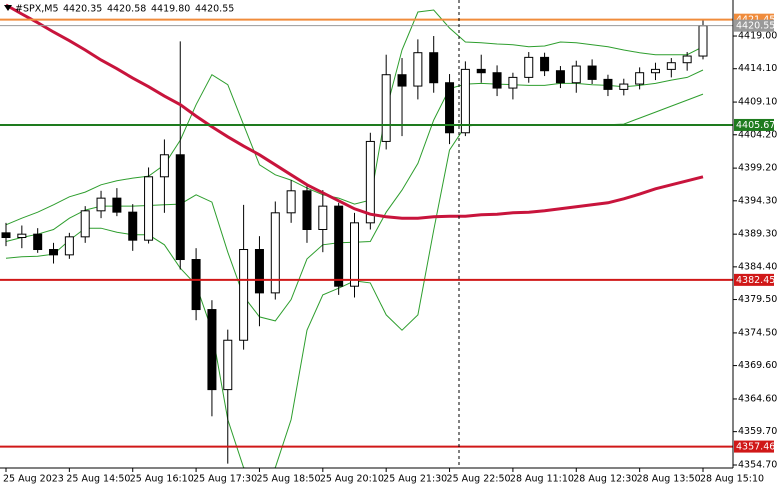 The height and width of the screenshot is (493, 781). What do you see at coordinates (669, 479) in the screenshot?
I see `x-tick-label: 28 Aug 13:50` at bounding box center [669, 479].